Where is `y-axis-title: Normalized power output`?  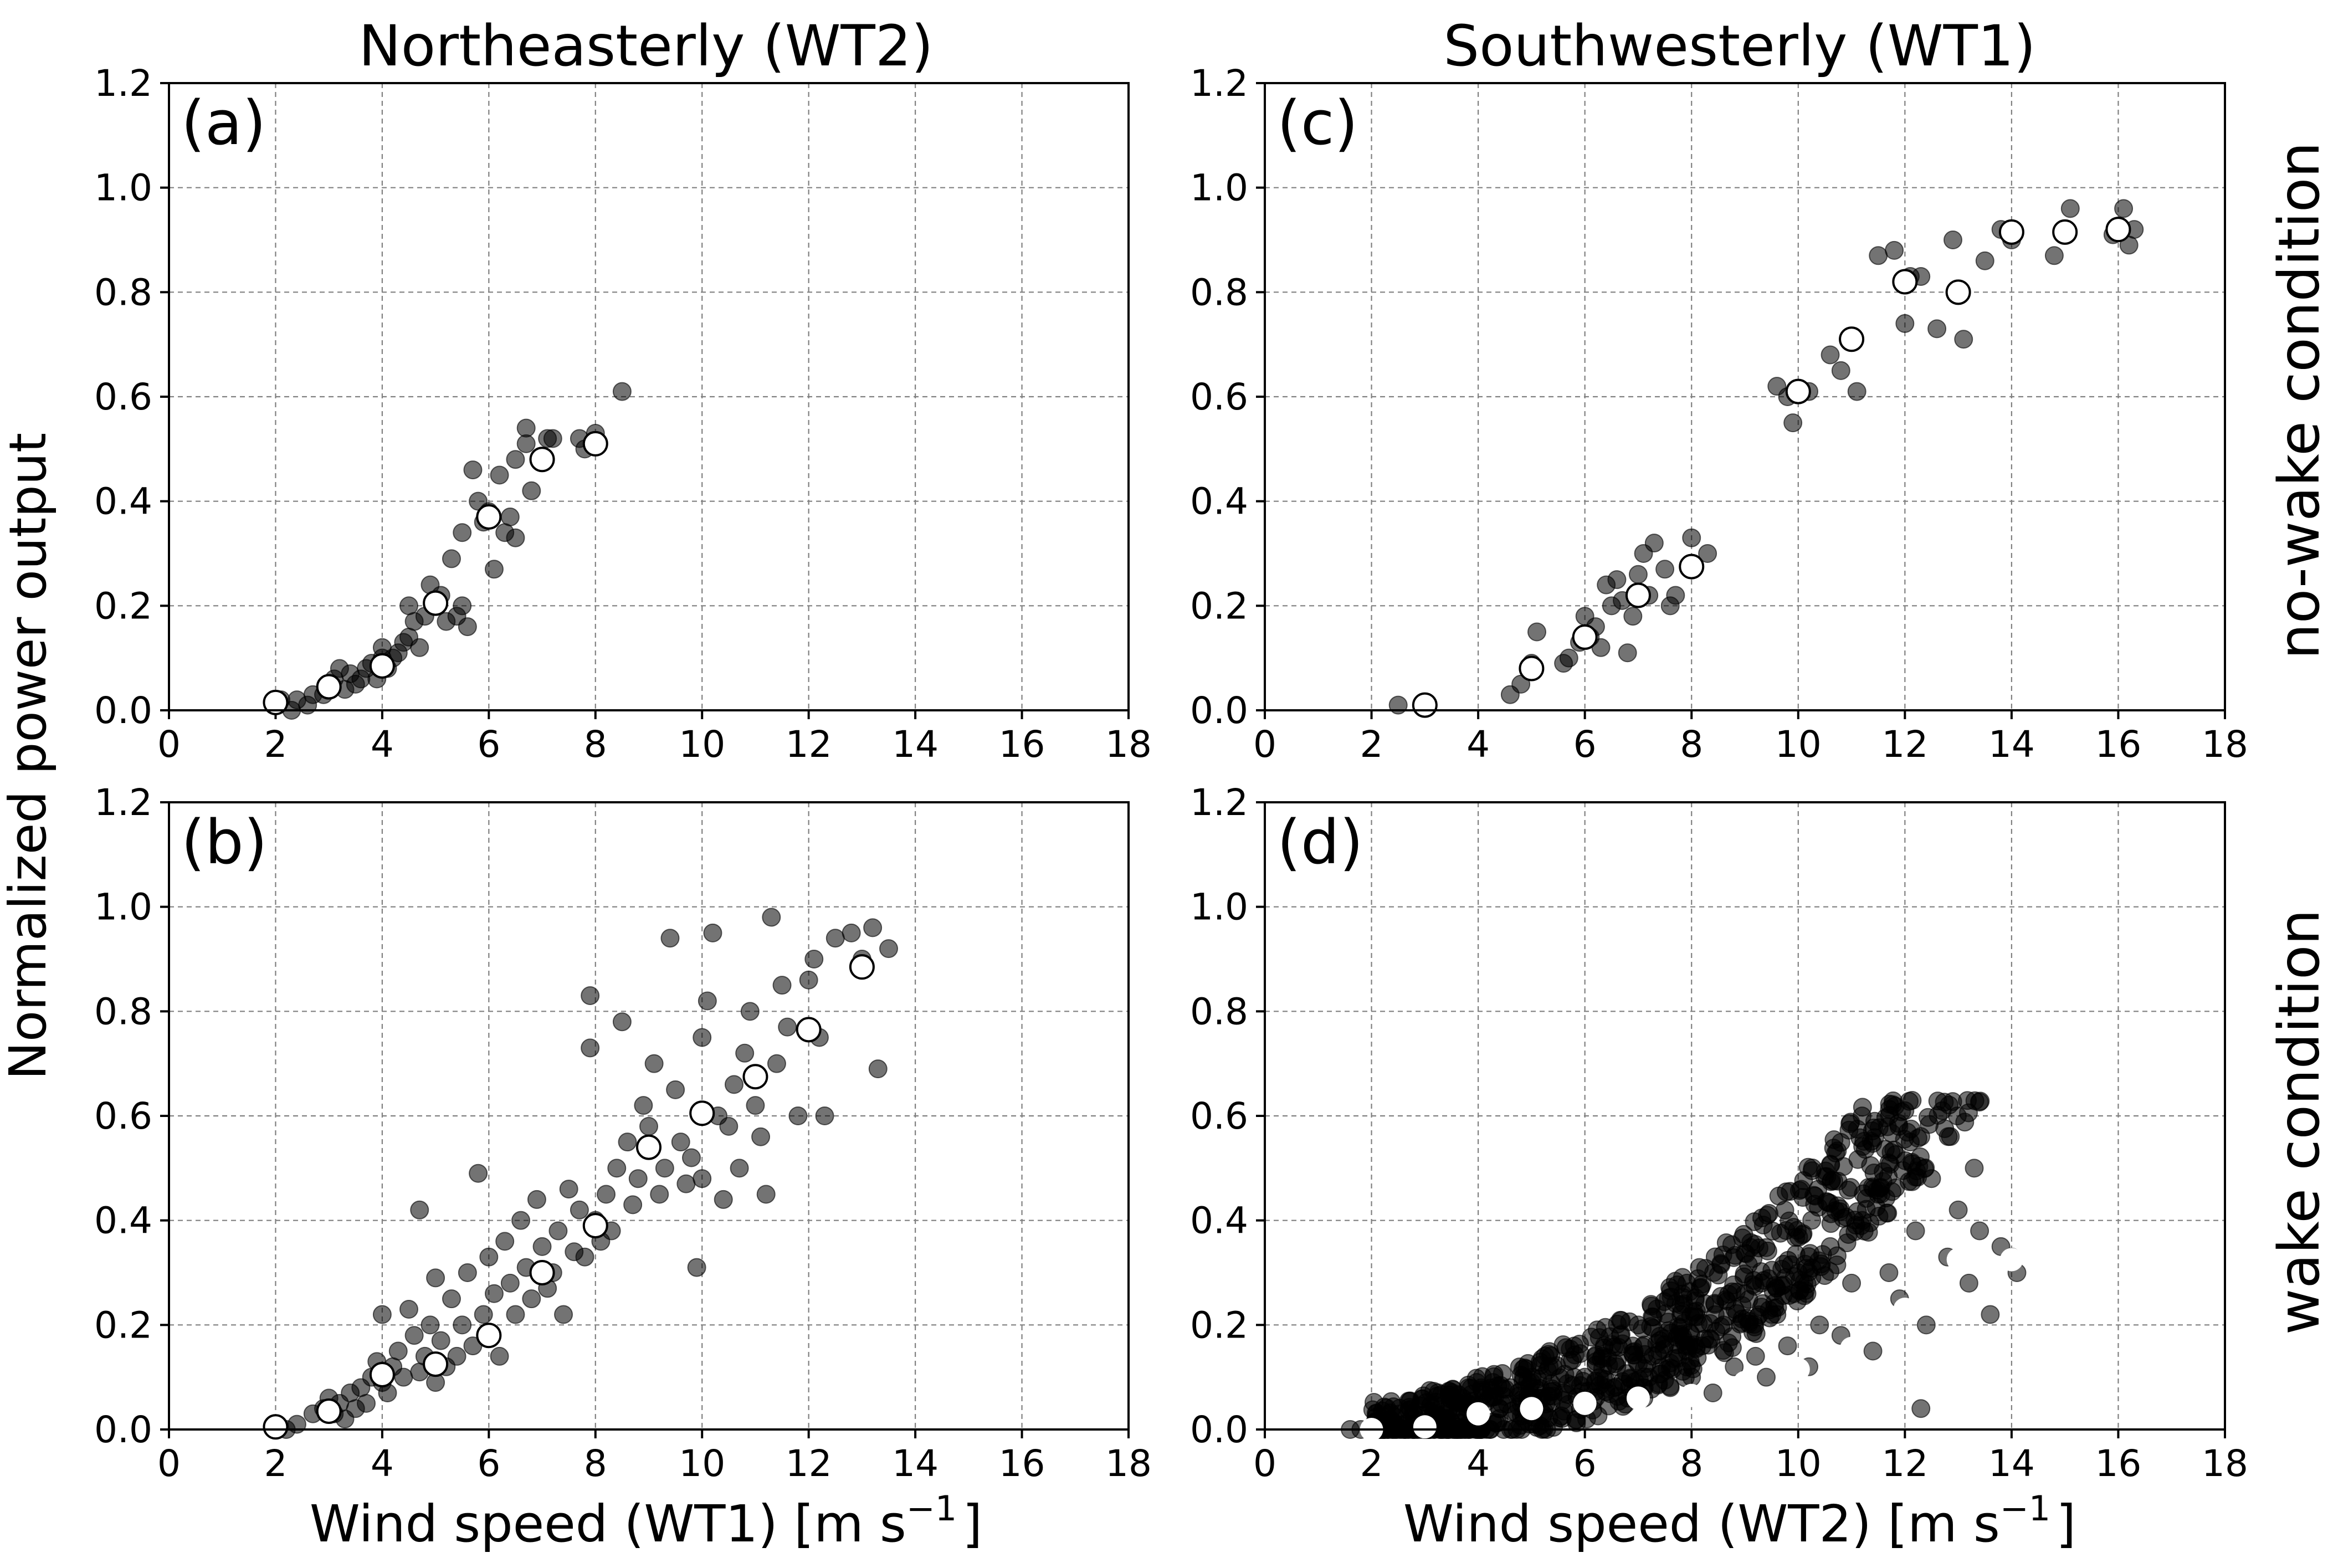
y-axis-title: Normalized power output is located at coordinates (29, 756).